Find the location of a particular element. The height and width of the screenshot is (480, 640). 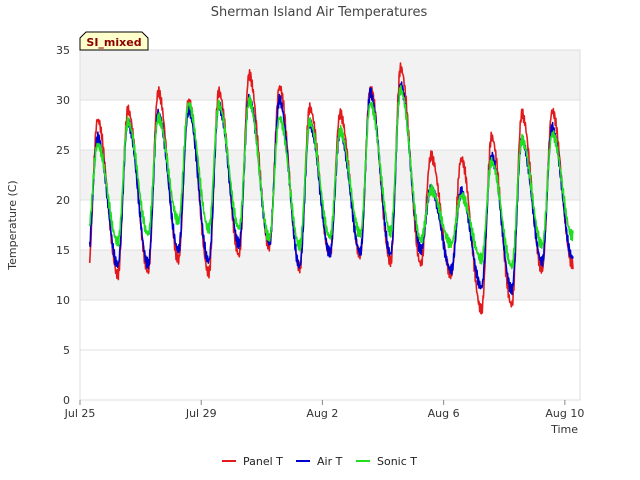

y-tick-label-30: 30 is located at coordinates (63, 100).